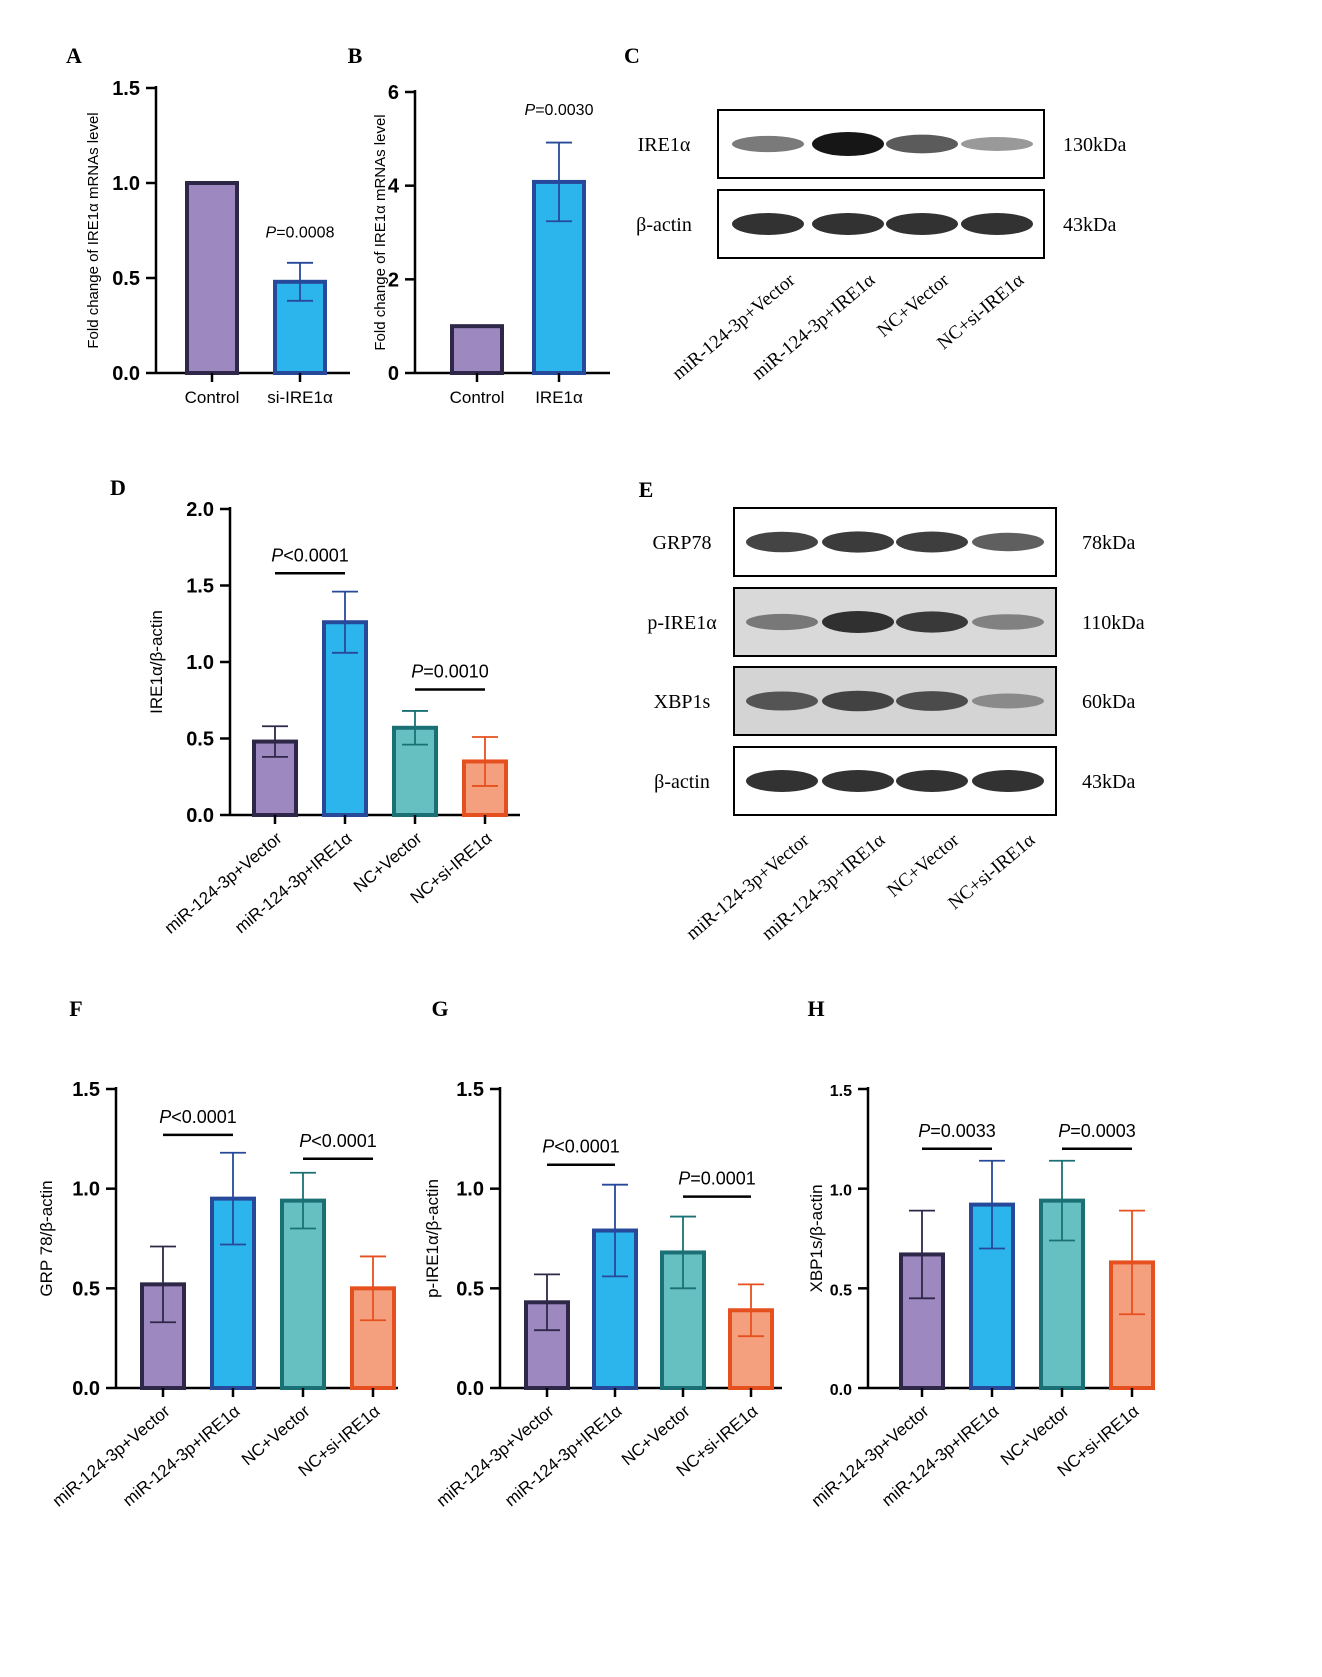 This screenshot has width=1322, height=1677. Describe the element at coordinates (1103, 1131) in the screenshot. I see `p-value: =0.0003` at that location.